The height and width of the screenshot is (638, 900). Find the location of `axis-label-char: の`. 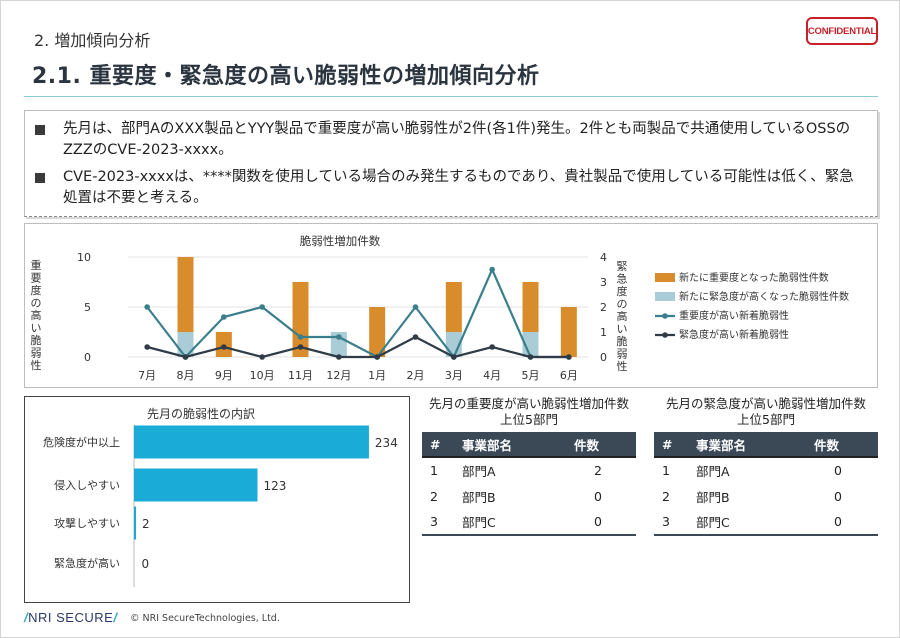

axis-label-char: の is located at coordinates (36, 303).